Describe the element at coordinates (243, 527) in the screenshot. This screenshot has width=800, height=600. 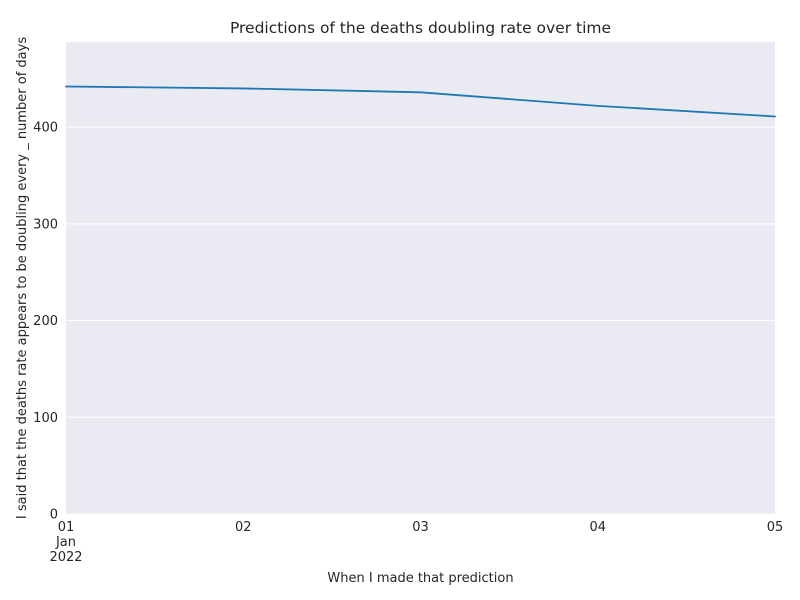
I see `x-tick-label-day: 02` at that location.